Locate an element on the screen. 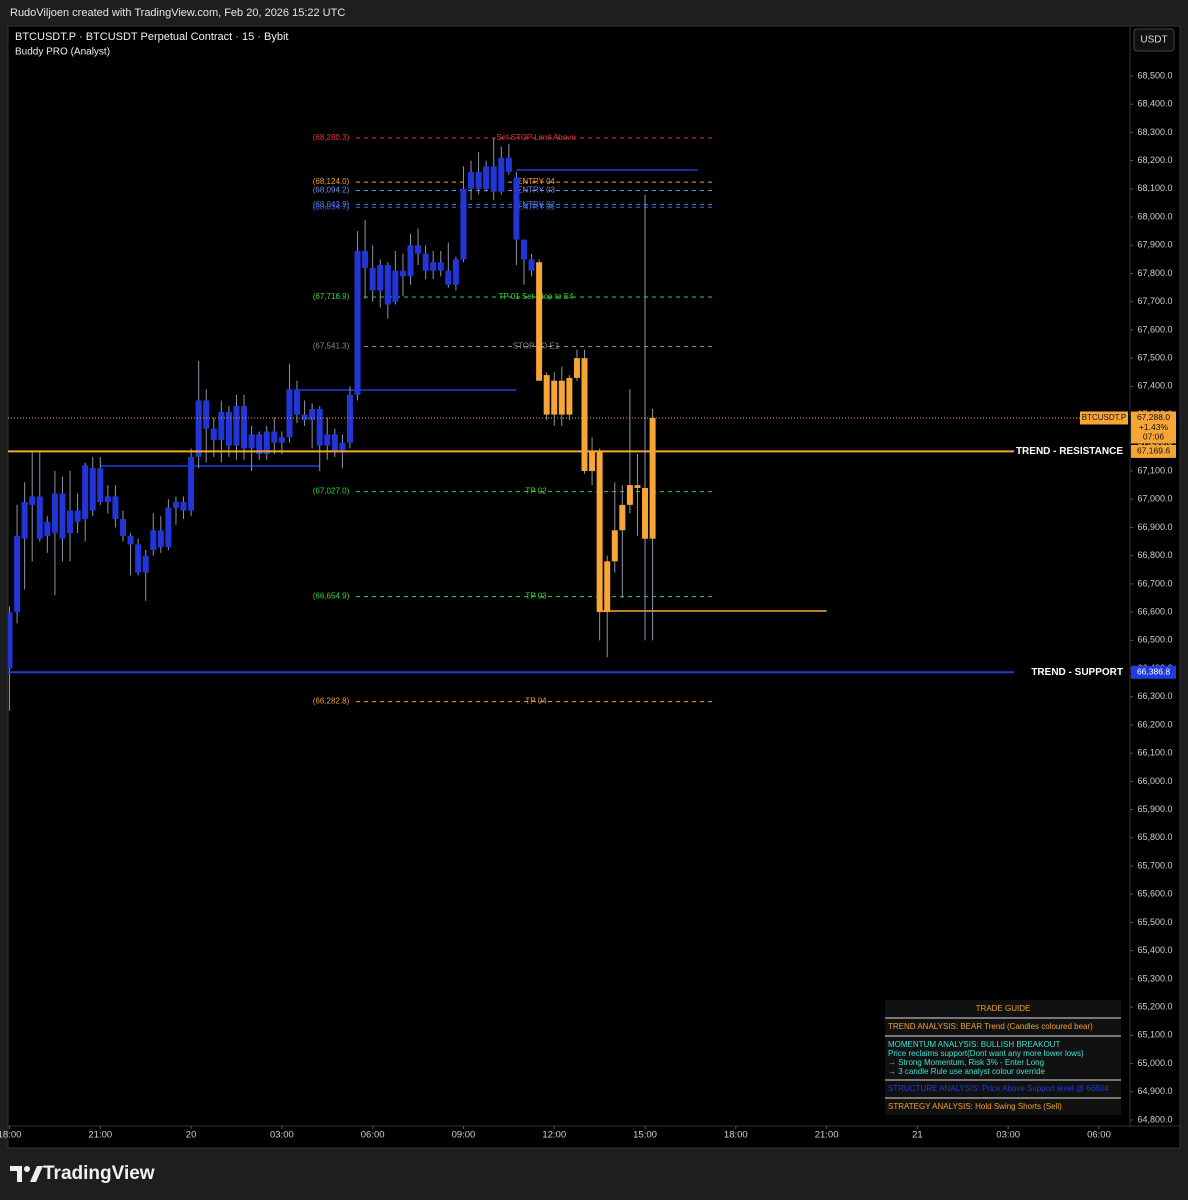 This screenshot has width=1188, height=1200. last-price-change: +1.43% is located at coordinates (1154, 427).